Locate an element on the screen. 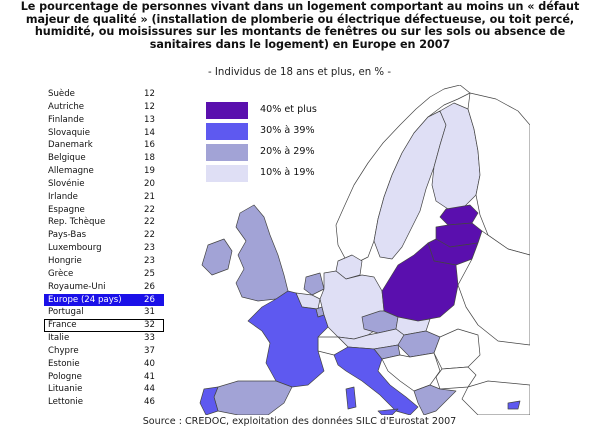  country-name: Danemark is located at coordinates (70, 145).